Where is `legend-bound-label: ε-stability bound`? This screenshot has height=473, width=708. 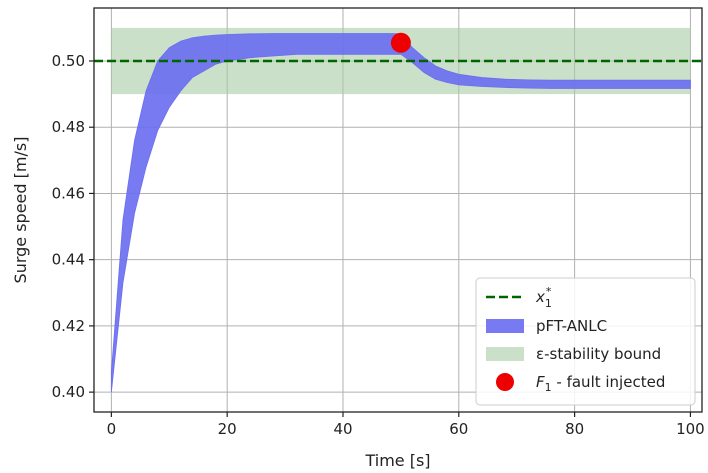 legend-bound-label: ε-stability bound is located at coordinates (598, 354).